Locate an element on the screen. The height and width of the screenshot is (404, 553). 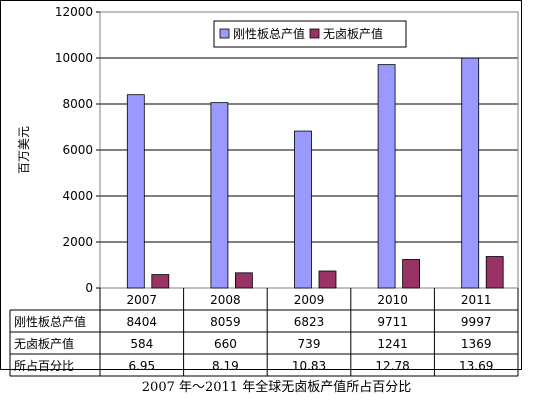
x-tick-label: 2009 is located at coordinates (309, 300).